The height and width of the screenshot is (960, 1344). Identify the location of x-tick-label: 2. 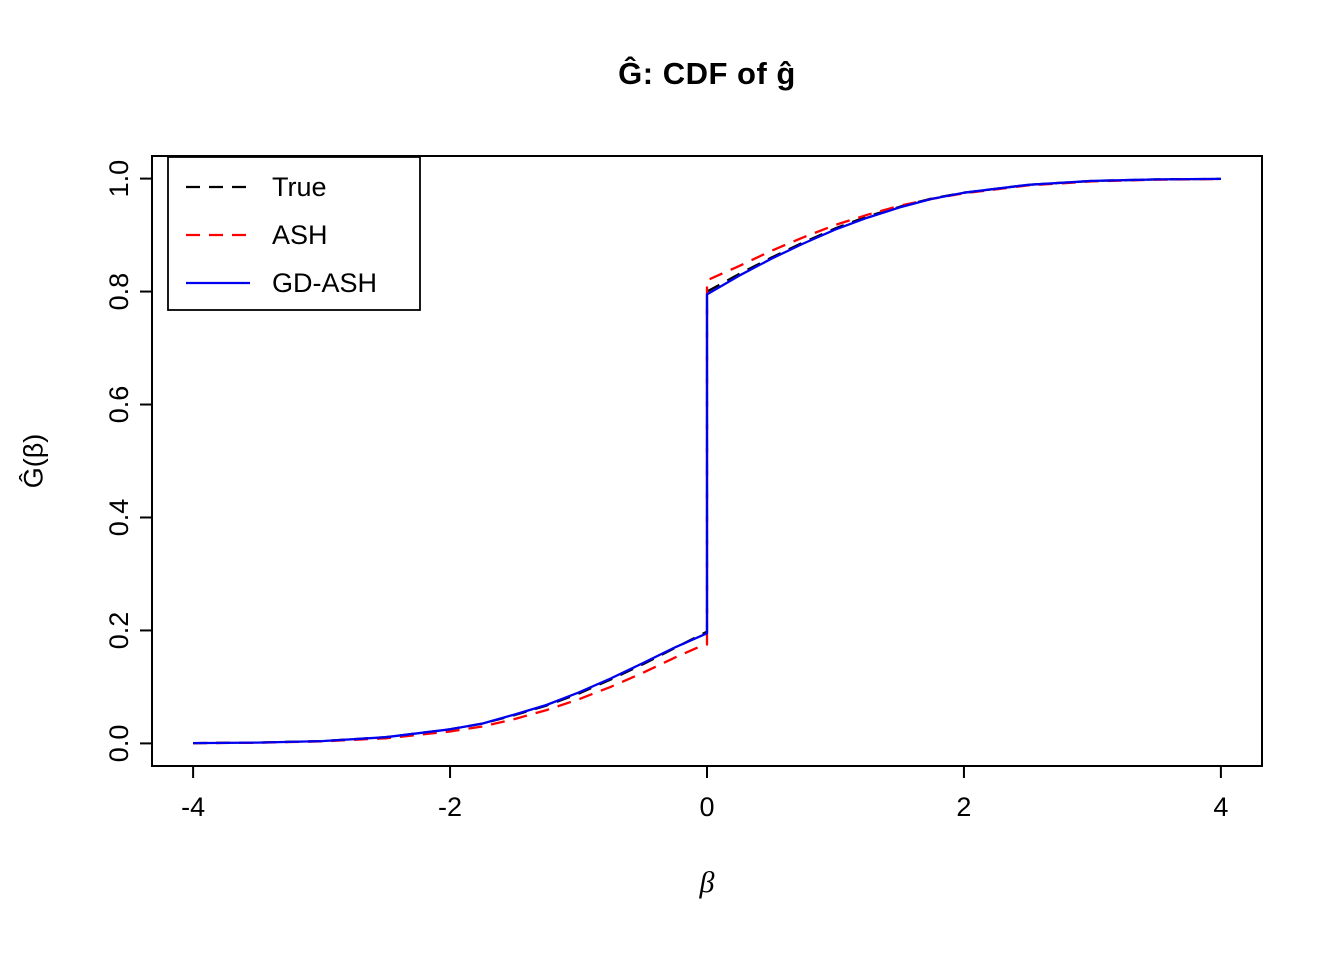
(963, 807).